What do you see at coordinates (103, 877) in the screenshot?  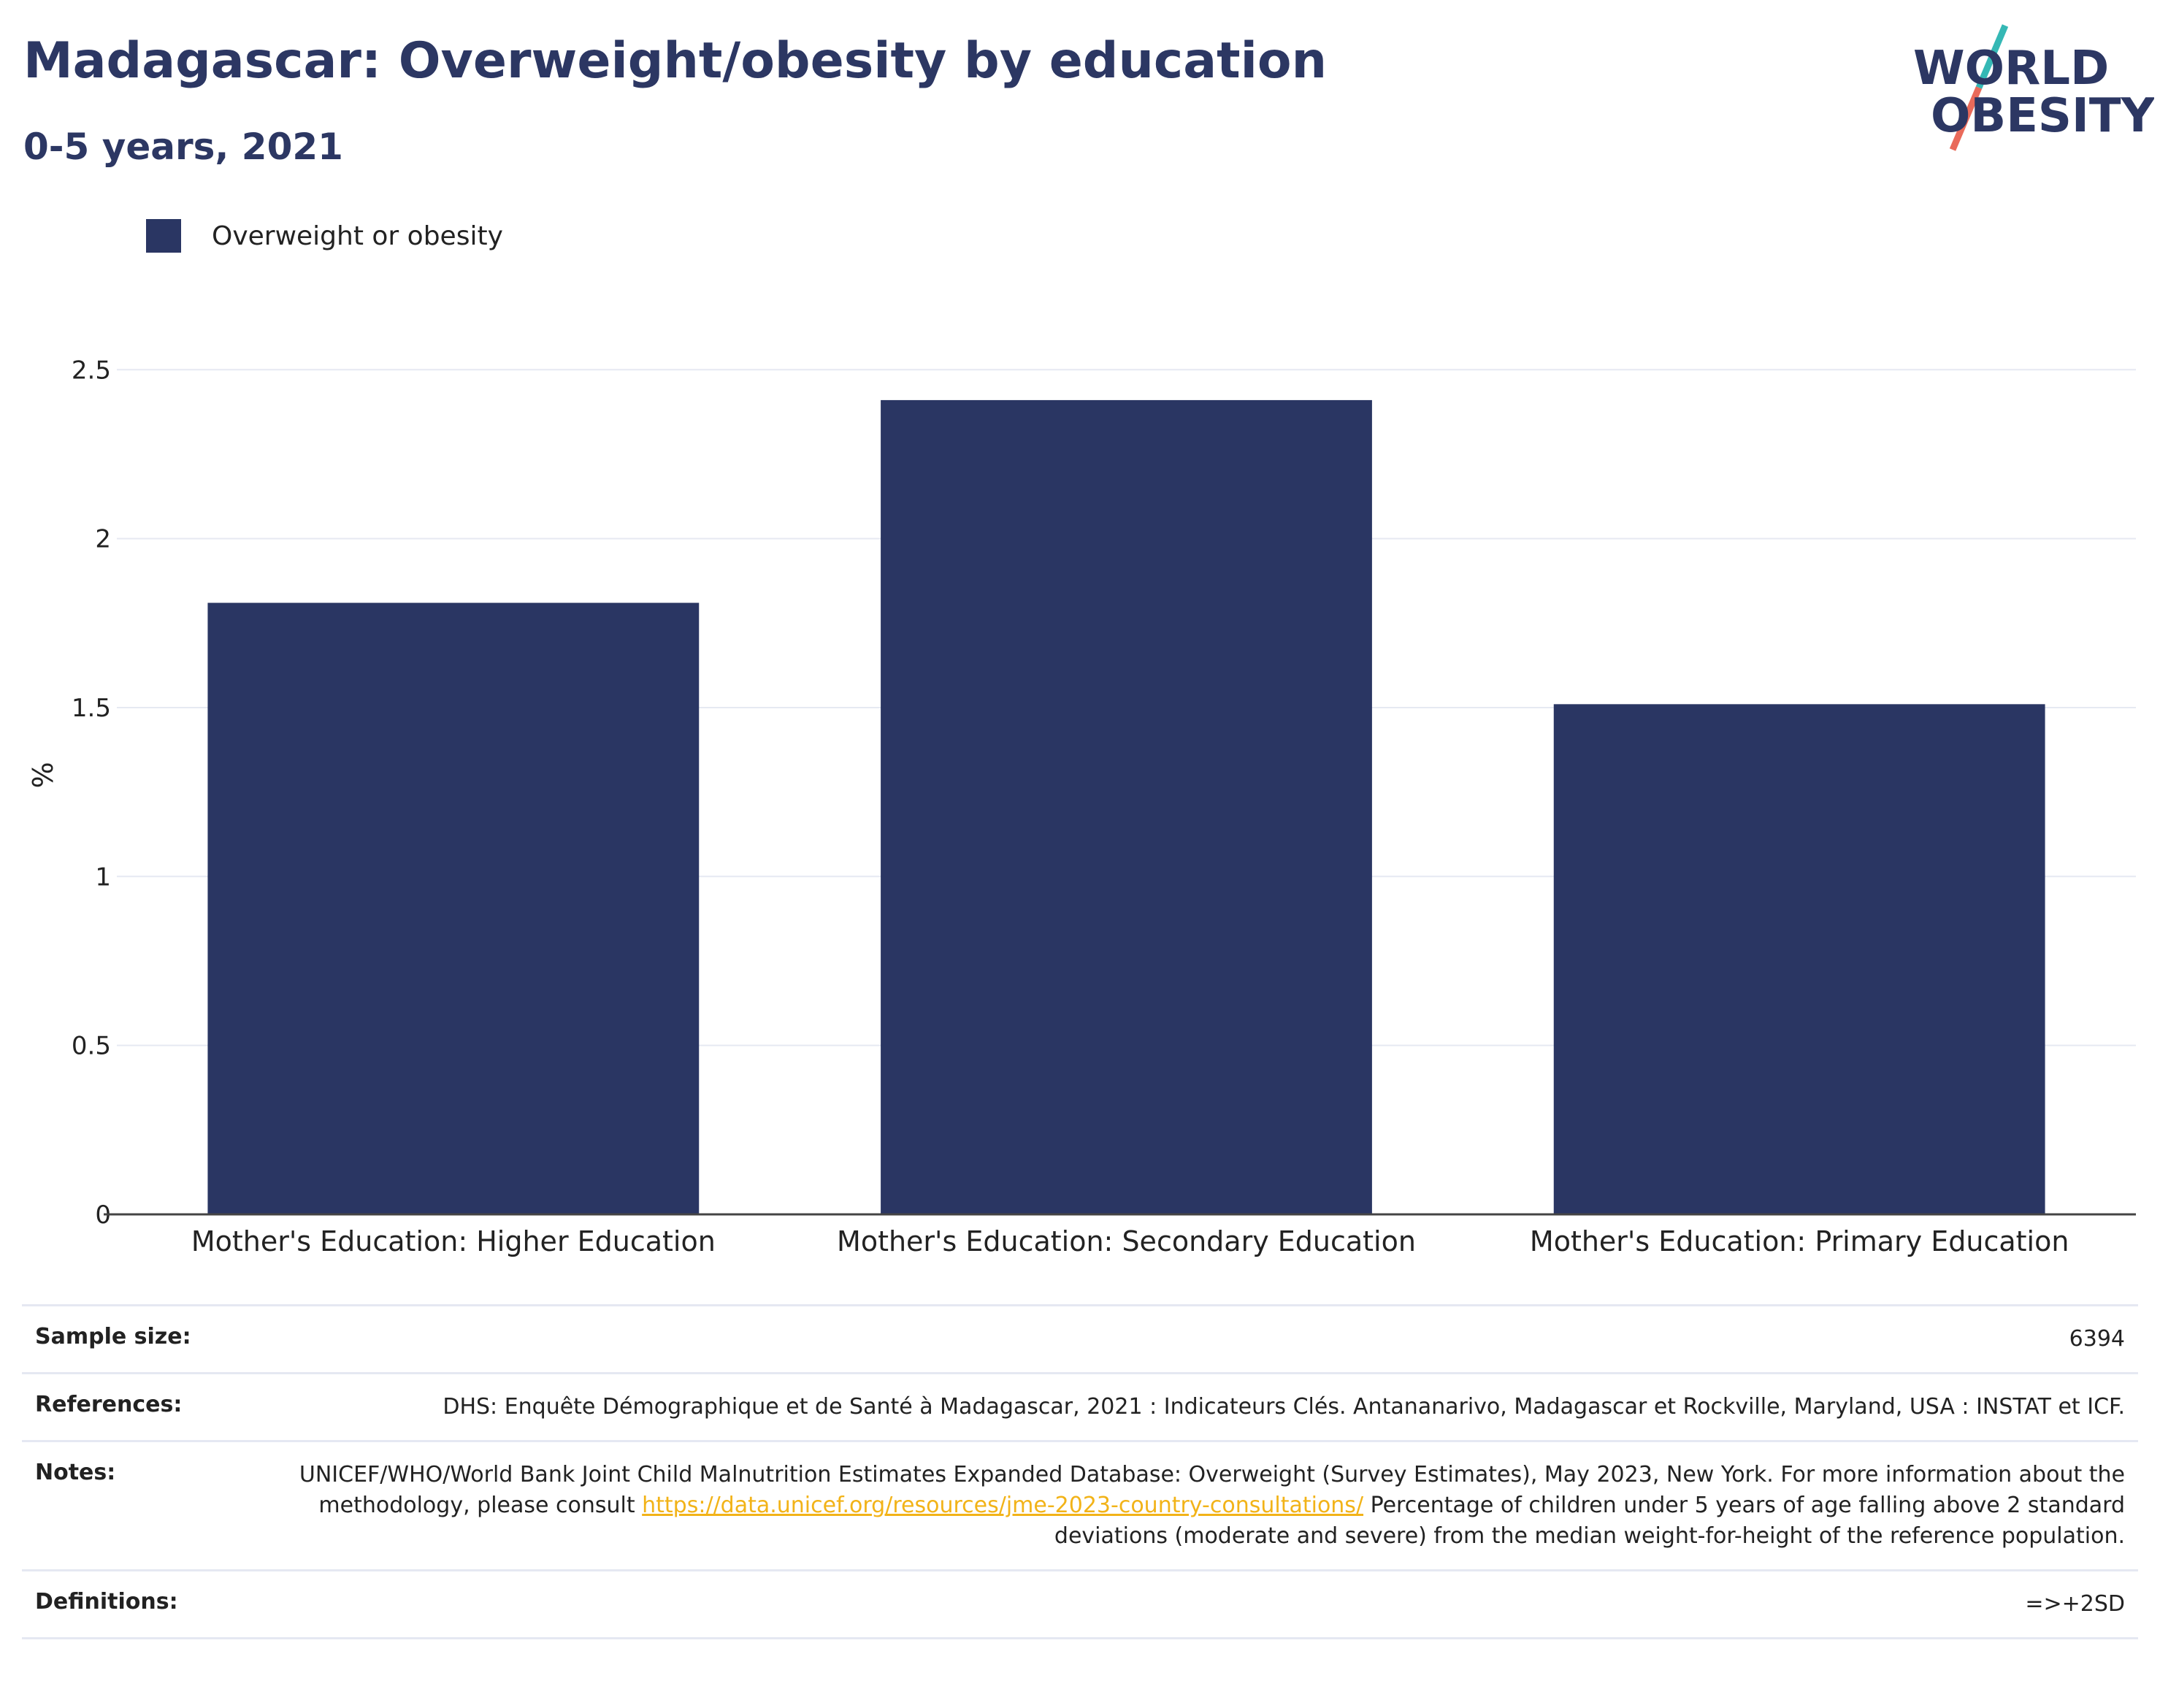 I see `y-tick-label: 1` at bounding box center [103, 877].